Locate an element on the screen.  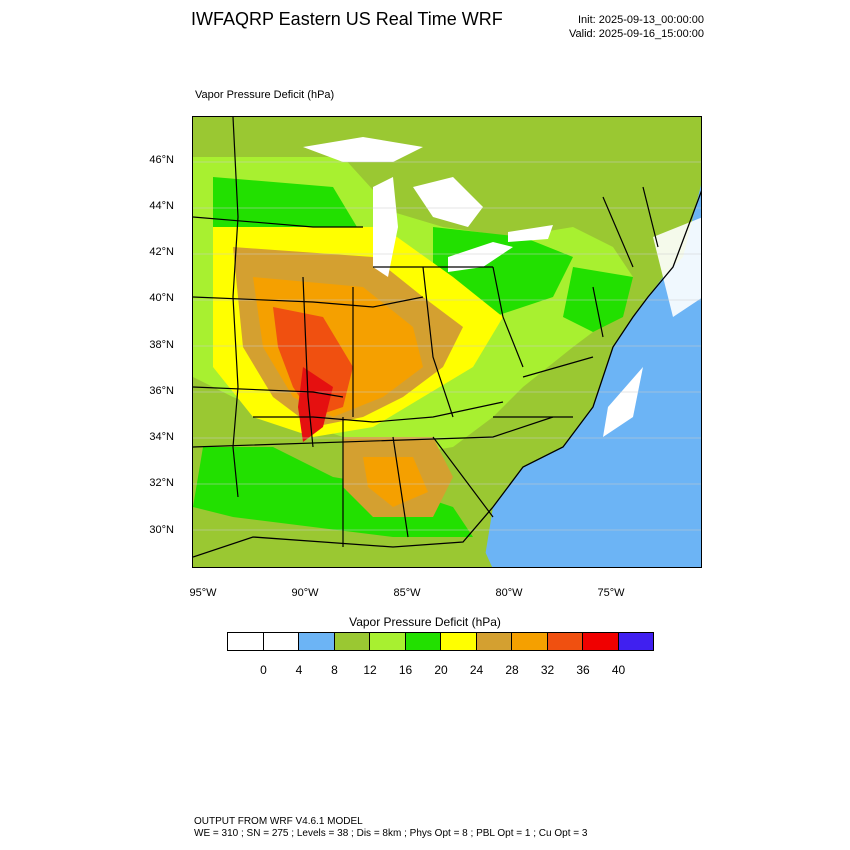
lat-label: 36°N is located at coordinates (161, 391).